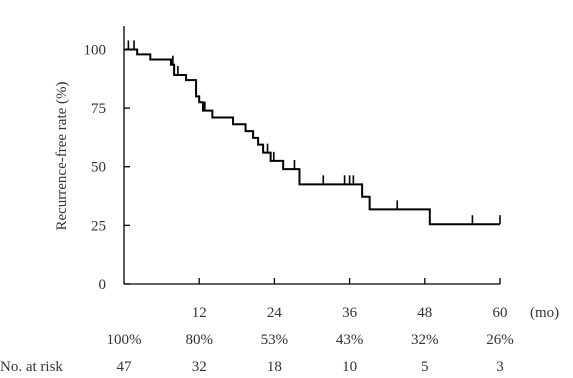 The width and height of the screenshot is (573, 378). I want to click on x-tick-label: 24, so click(275, 313).